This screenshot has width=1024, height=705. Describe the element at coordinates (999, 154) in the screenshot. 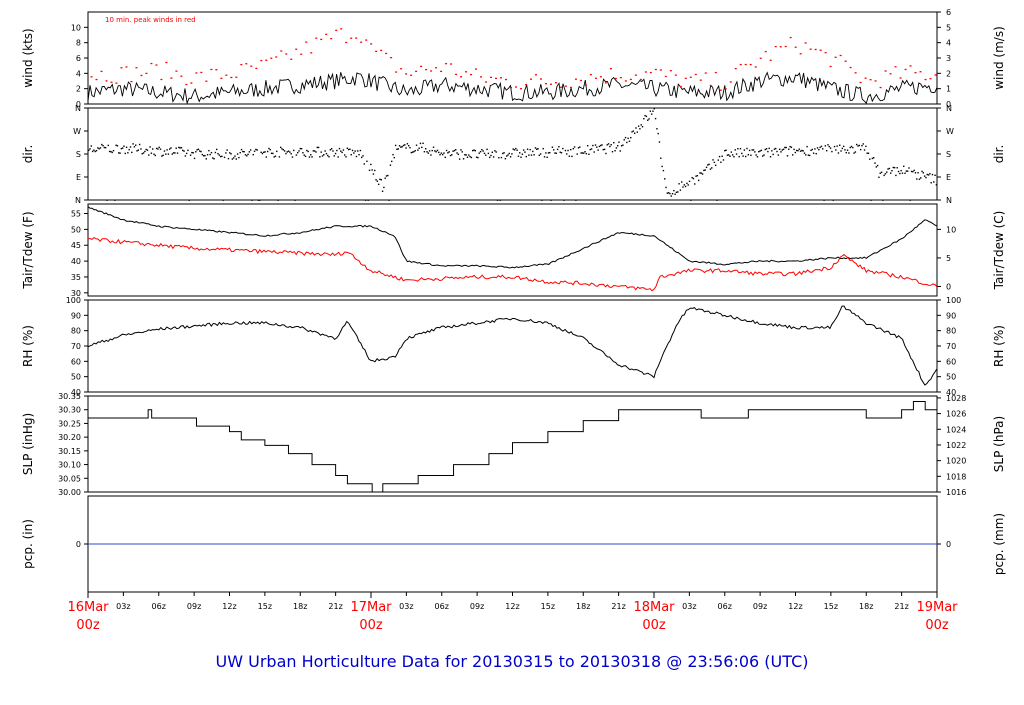

I see `y-axis-label-right: dir.` at that location.